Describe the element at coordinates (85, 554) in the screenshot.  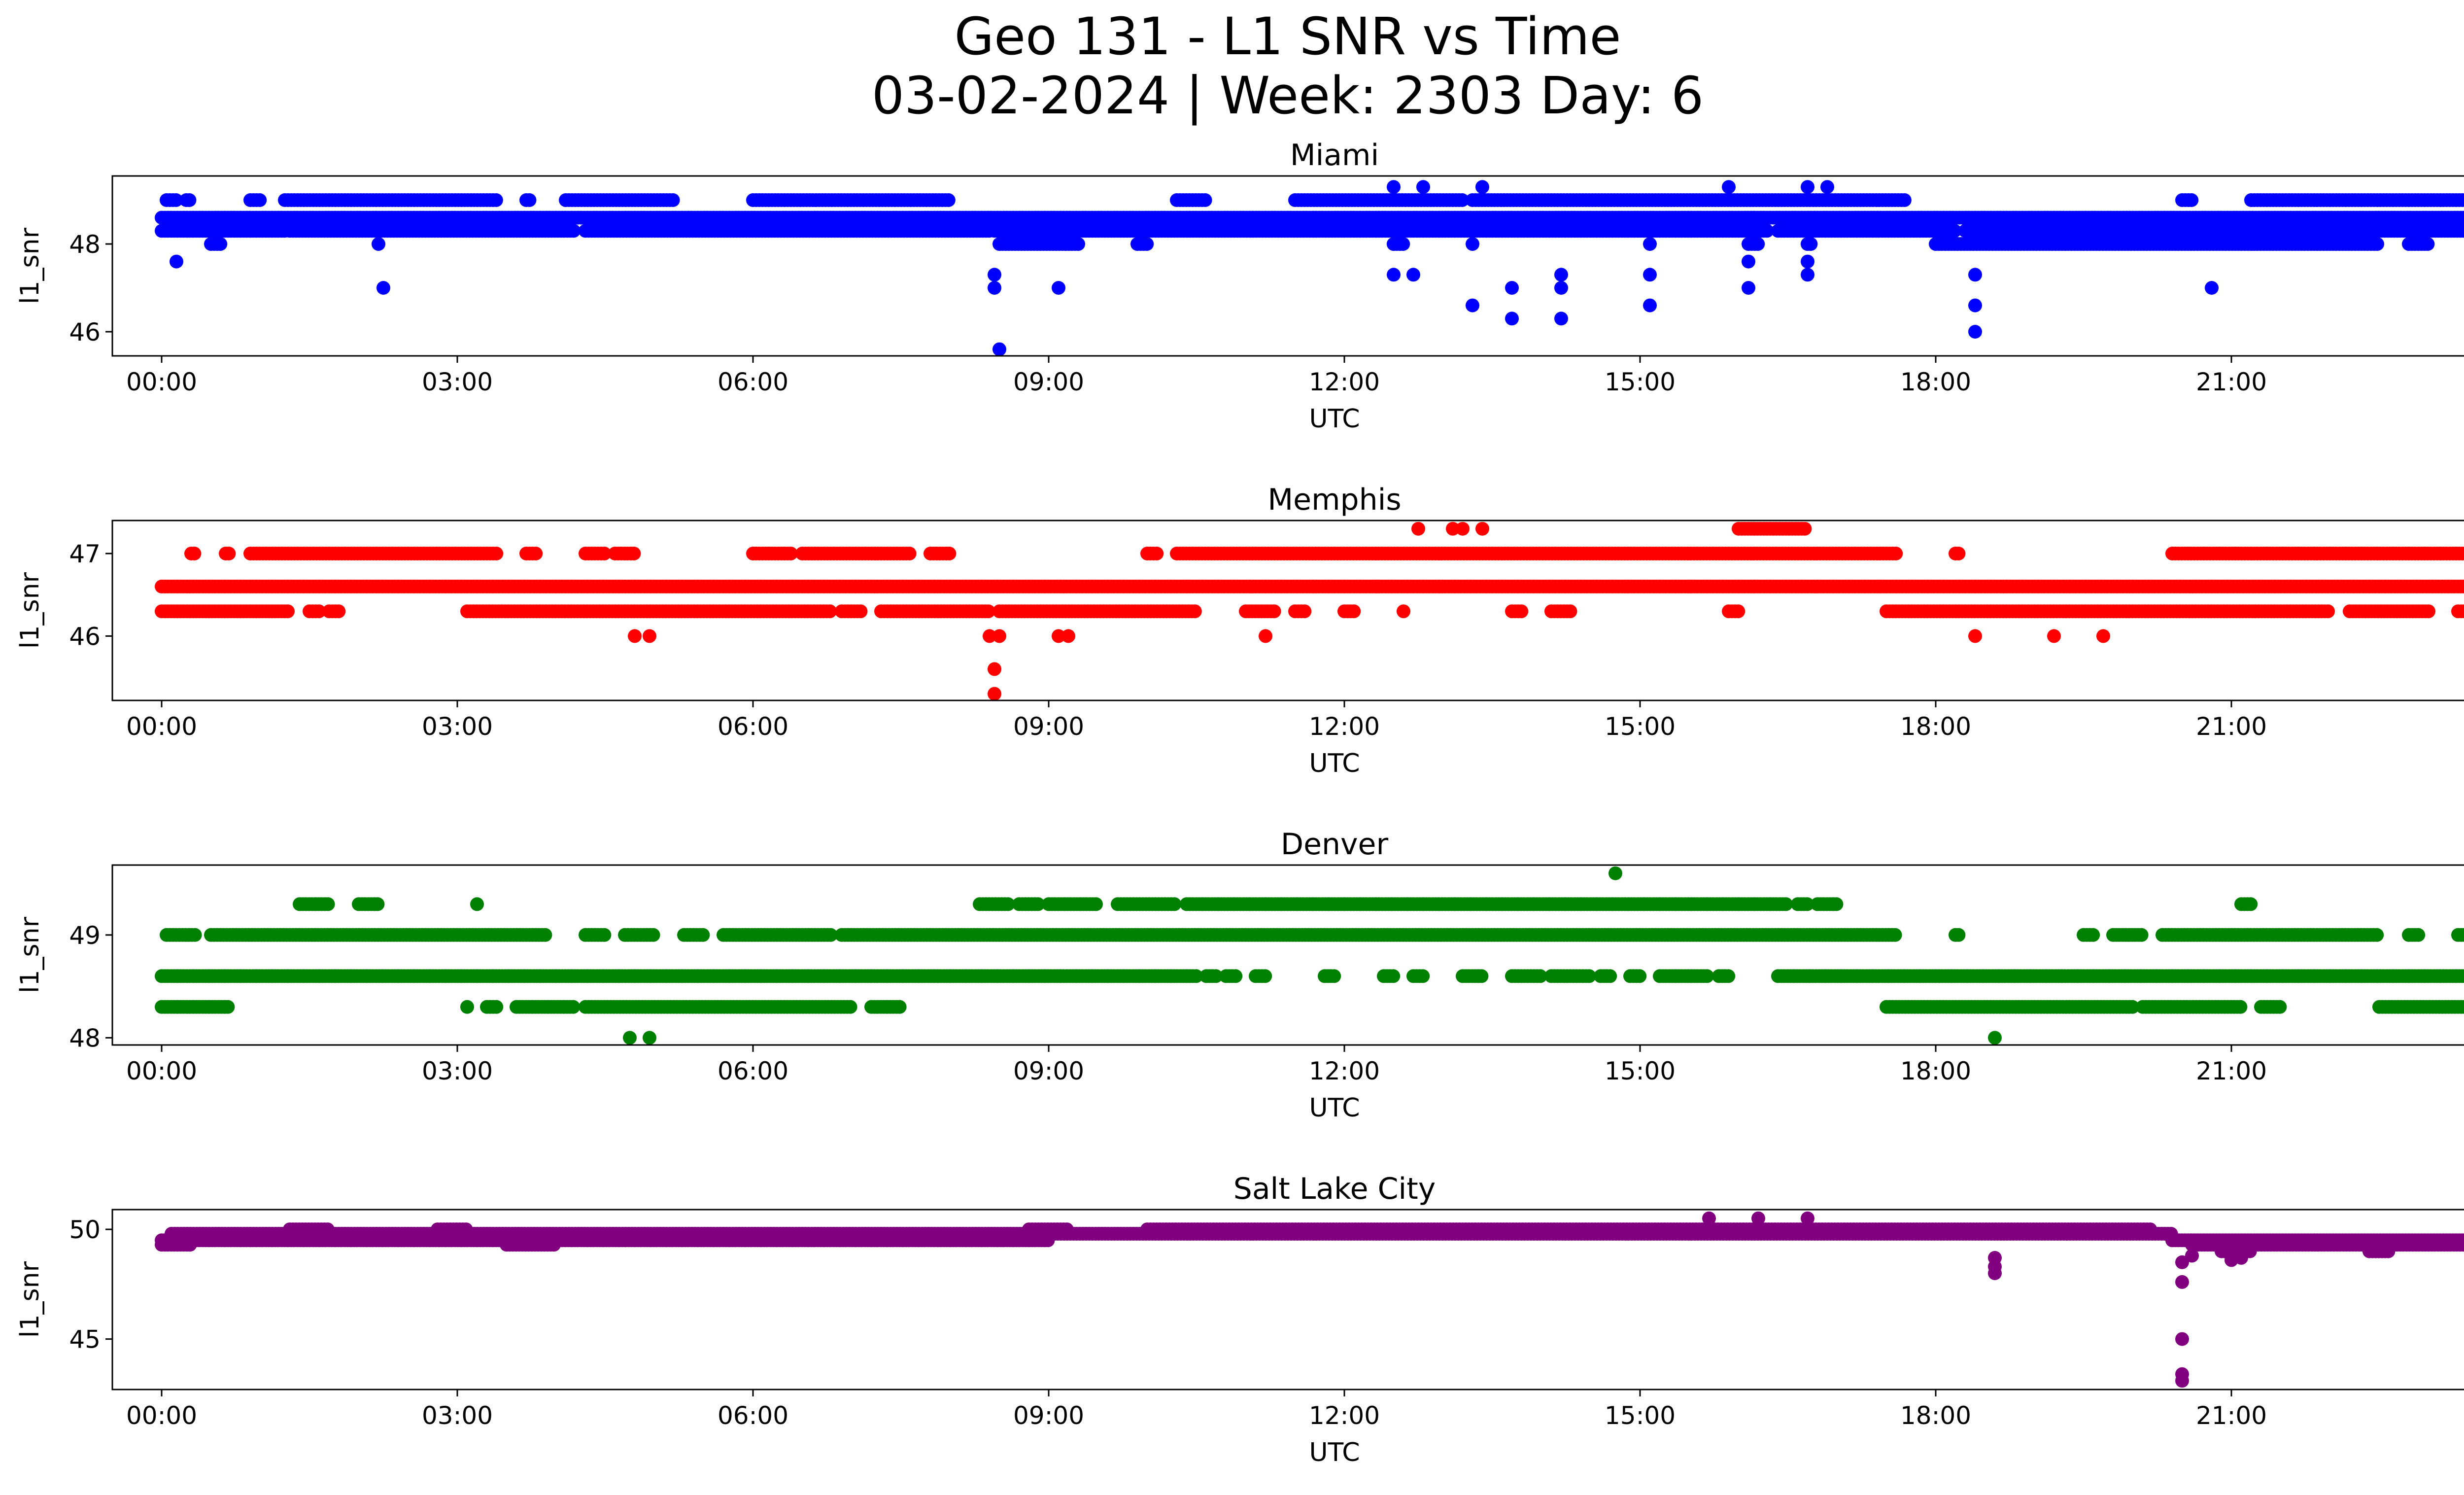
I see `y-tick-label: 47` at that location.